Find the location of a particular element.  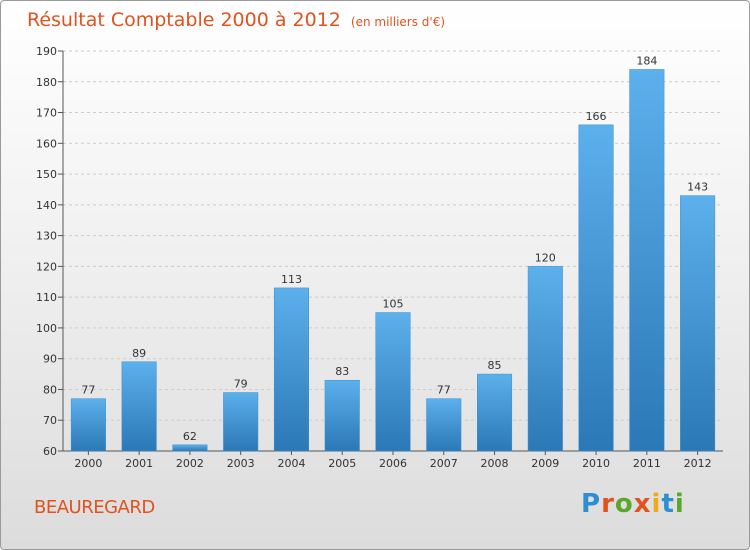

data-label: 85 is located at coordinates (495, 365).